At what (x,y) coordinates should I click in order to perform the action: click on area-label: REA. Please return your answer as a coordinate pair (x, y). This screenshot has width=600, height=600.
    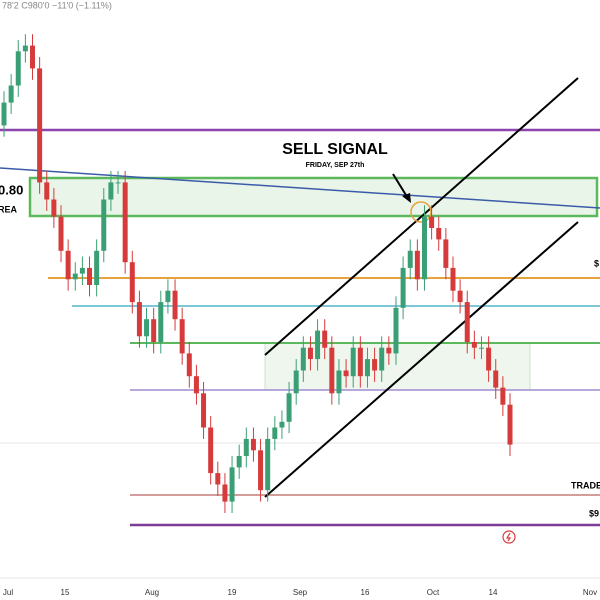
    Looking at the image, I should click on (9, 209).